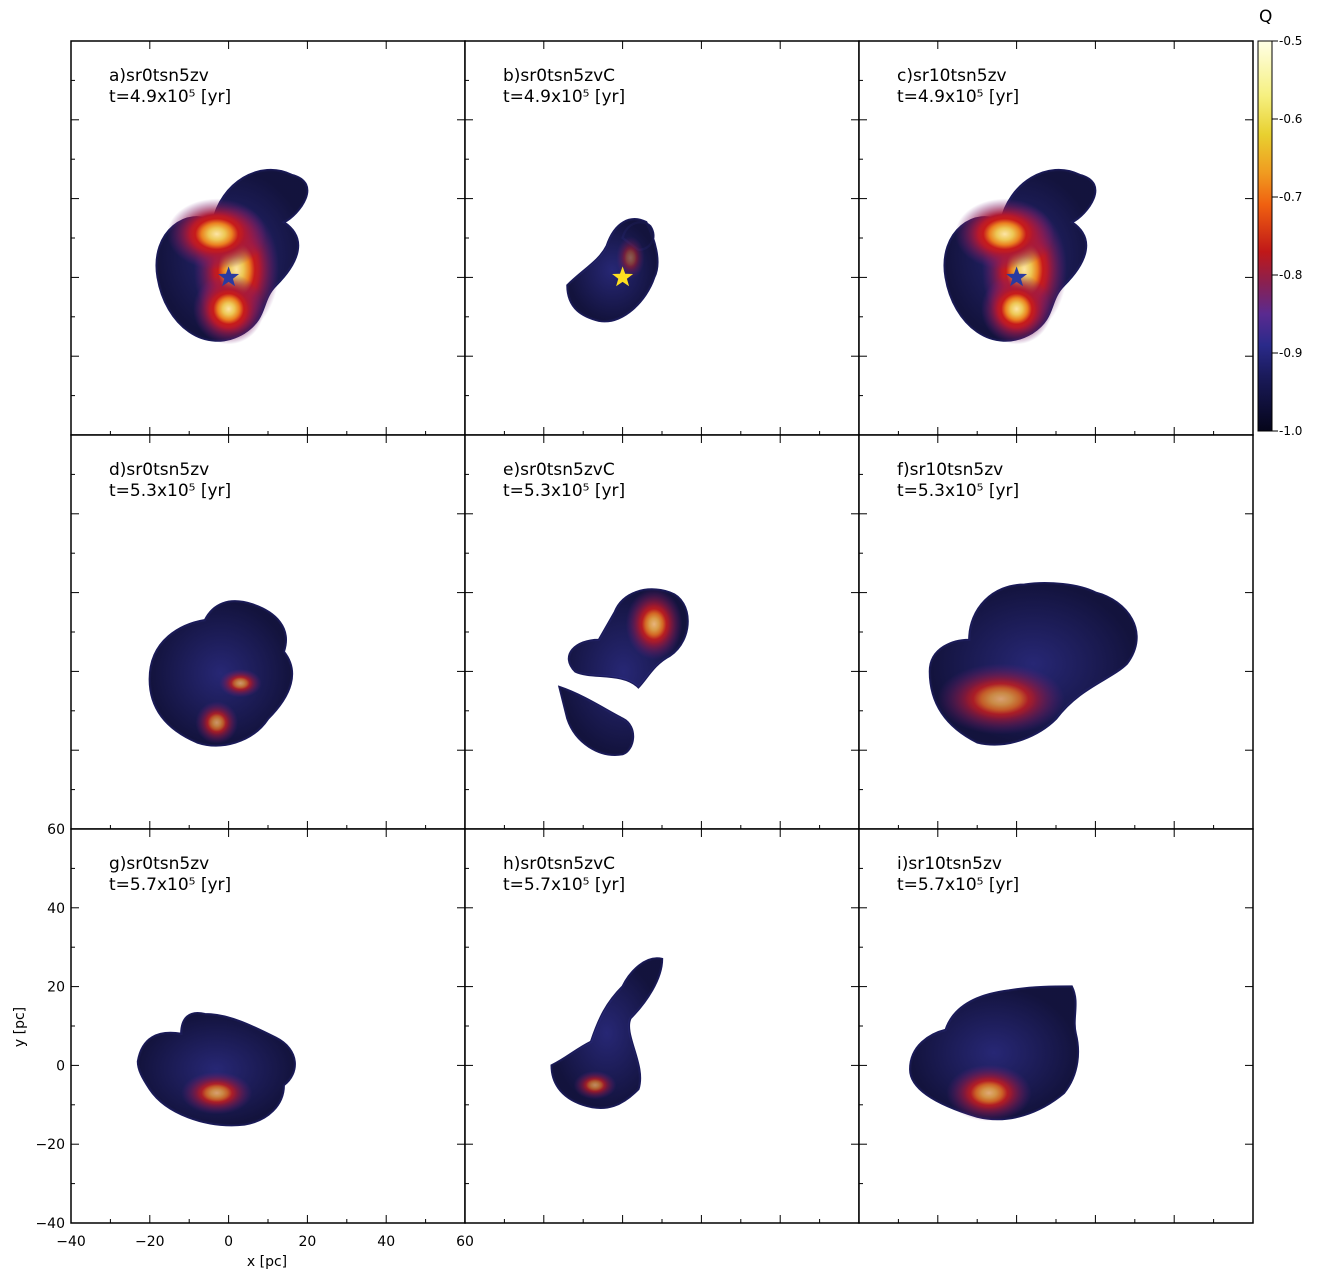  Describe the element at coordinates (20, 1027) in the screenshot. I see `y-axis-label: y [pc]` at that location.